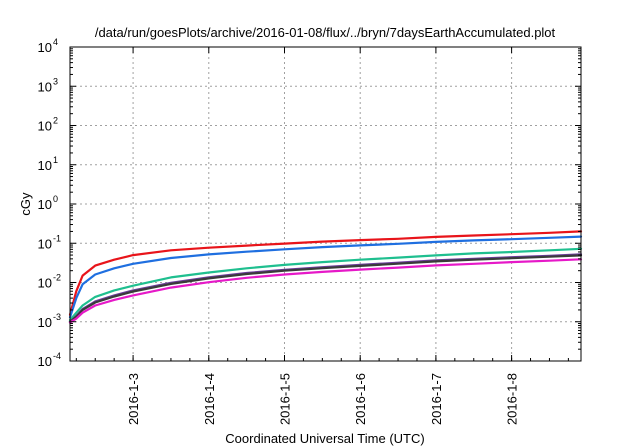 Image resolution: width=640 pixels, height=448 pixels. Describe the element at coordinates (55, 121) in the screenshot. I see `y-tick-exponent: 2` at that location.